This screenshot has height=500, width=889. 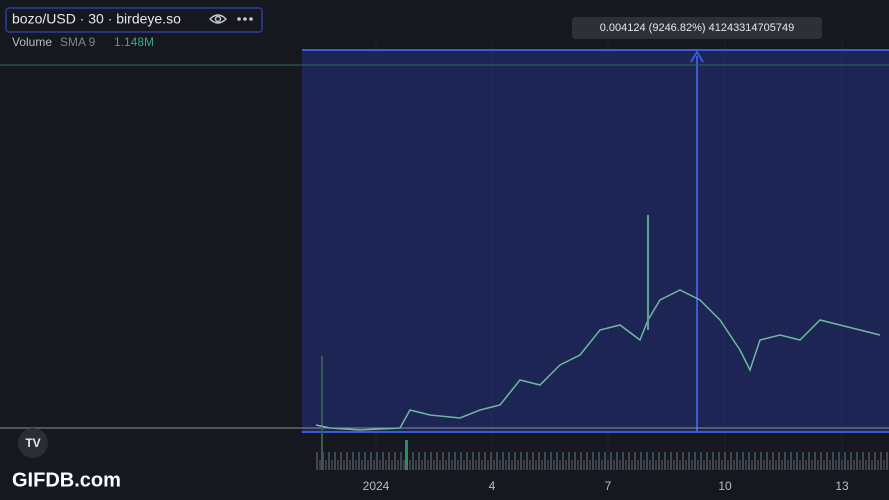 What do you see at coordinates (66, 480) in the screenshot?
I see `watermark: GIFDB.com` at bounding box center [66, 480].